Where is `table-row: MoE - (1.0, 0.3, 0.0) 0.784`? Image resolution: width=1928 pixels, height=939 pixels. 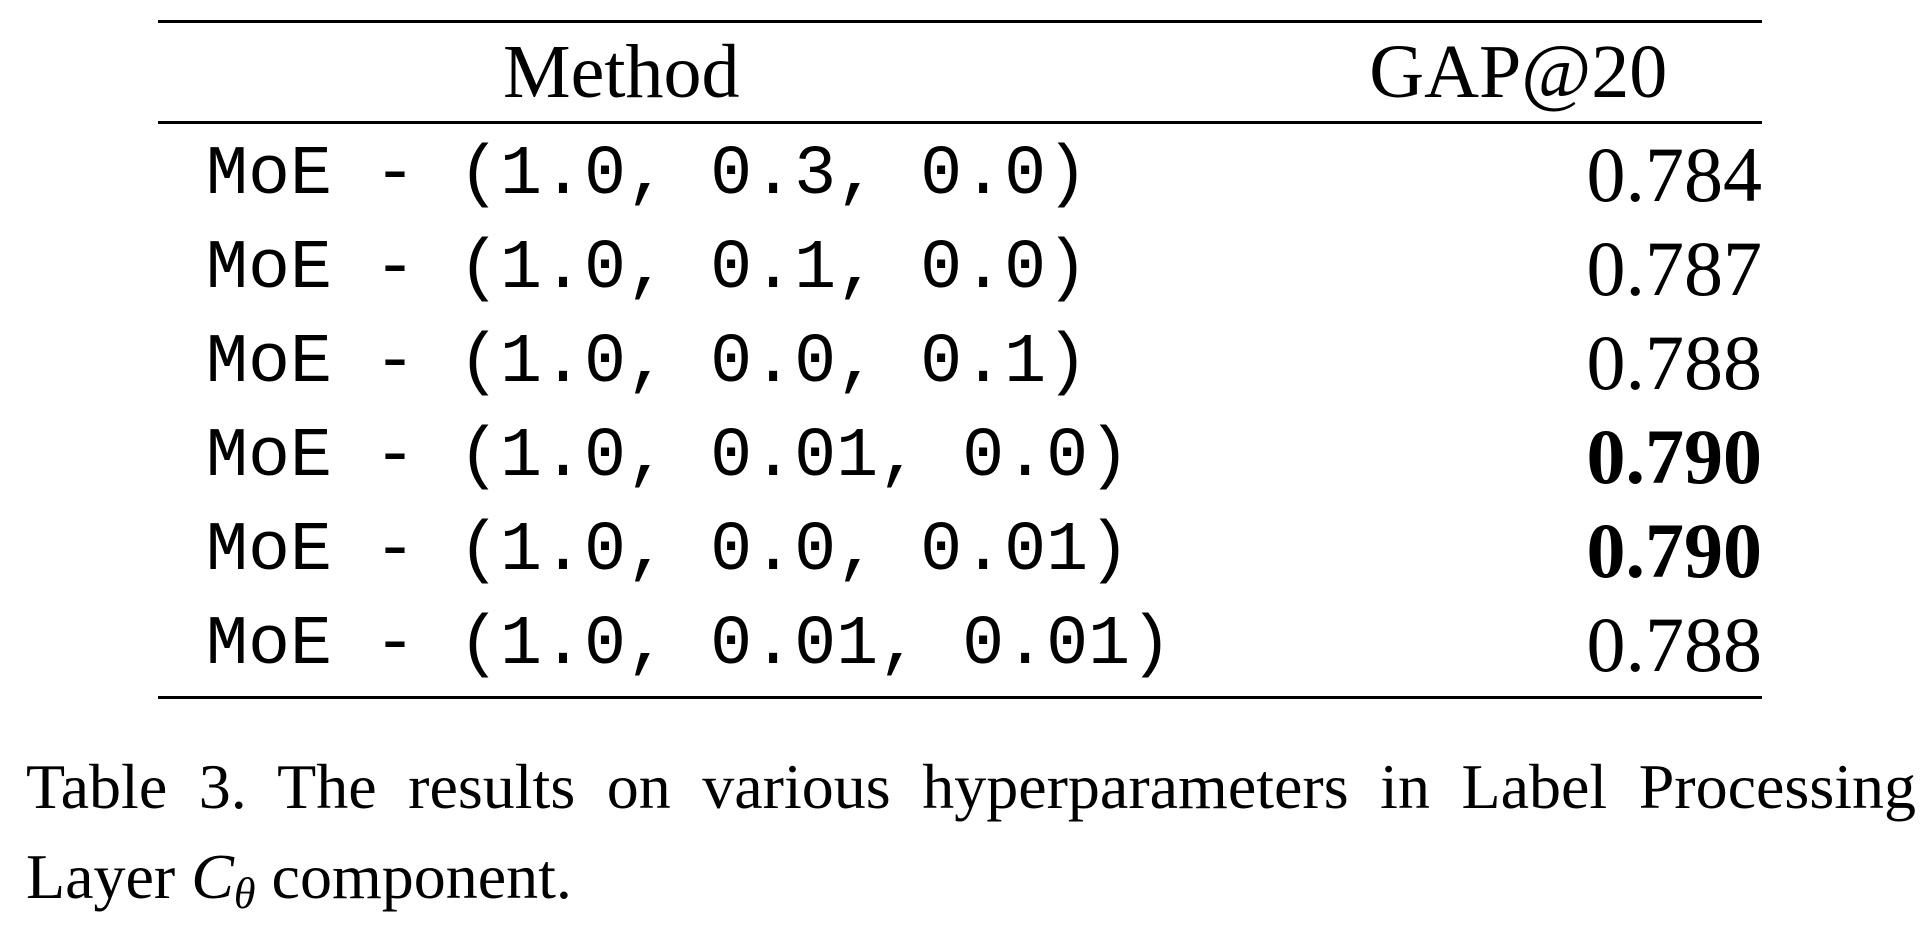 table-row: MoE - (1.0, 0.3, 0.0) 0.784 is located at coordinates (960, 173).